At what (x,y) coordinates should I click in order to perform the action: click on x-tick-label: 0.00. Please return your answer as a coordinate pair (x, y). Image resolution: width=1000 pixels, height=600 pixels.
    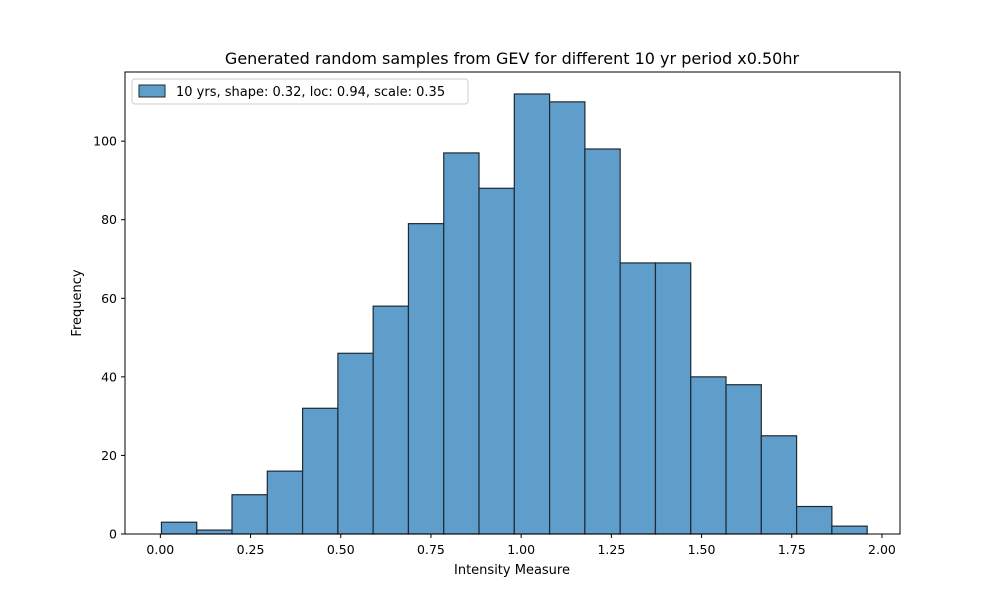
    Looking at the image, I should click on (160, 549).